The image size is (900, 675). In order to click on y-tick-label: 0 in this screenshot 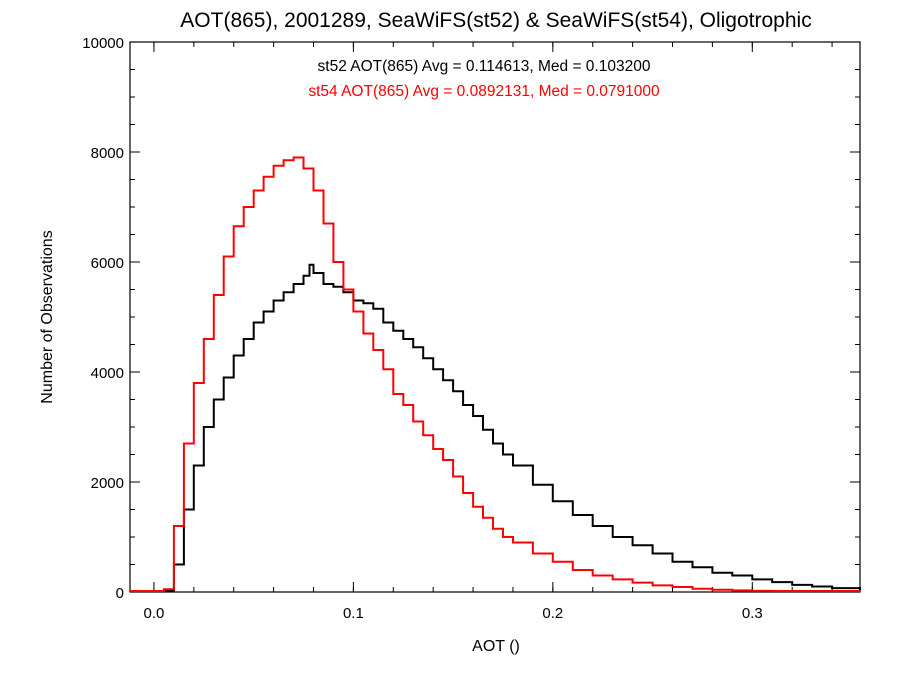, I will do `click(120, 593)`.